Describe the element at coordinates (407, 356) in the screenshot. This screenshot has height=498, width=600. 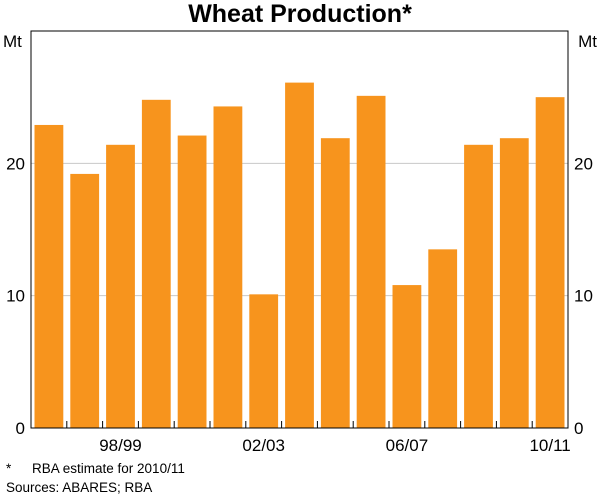
I see `bar-06/07` at that location.